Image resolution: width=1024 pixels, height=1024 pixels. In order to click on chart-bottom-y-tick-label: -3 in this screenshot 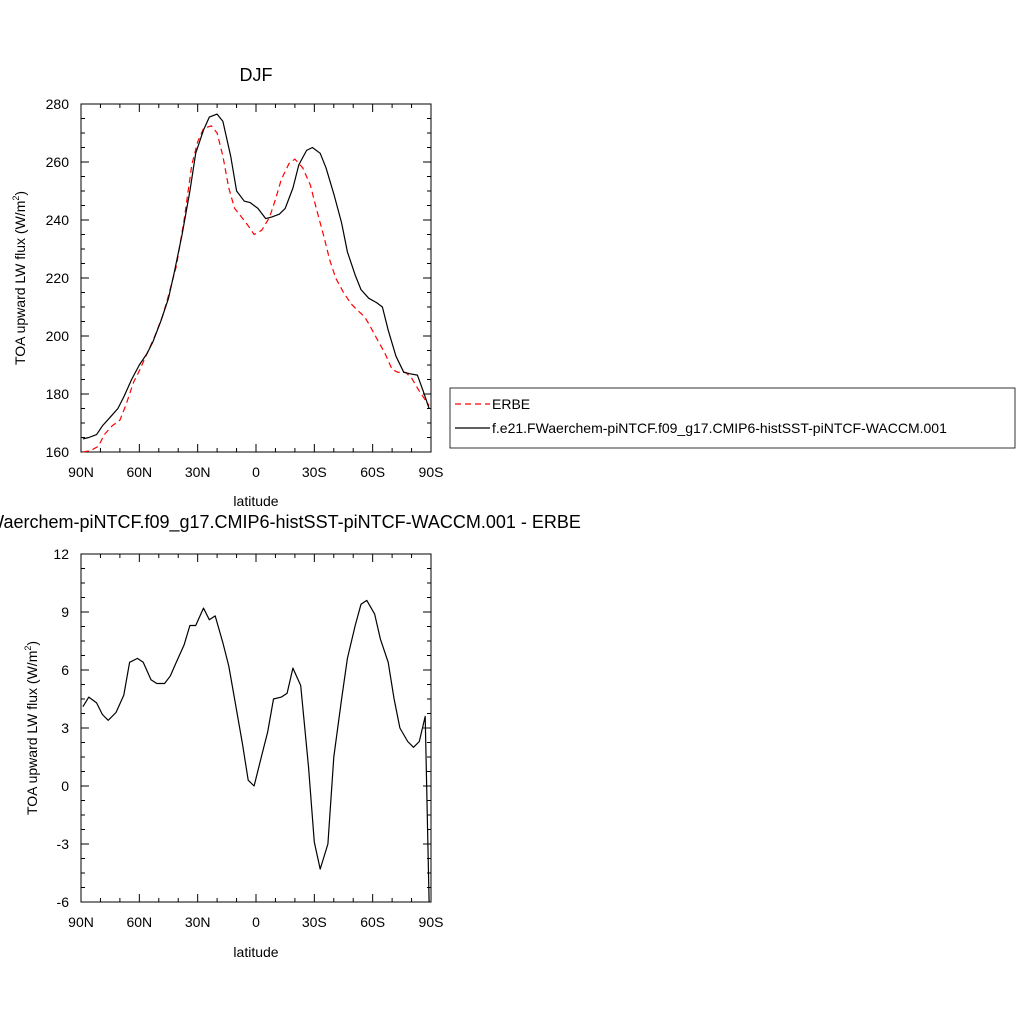, I will do `click(63, 844)`.